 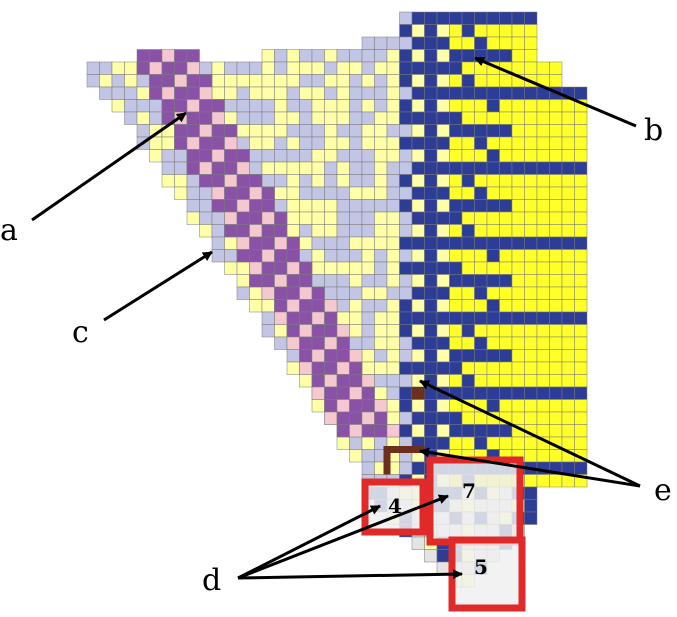 What do you see at coordinates (663, 490) in the screenshot?
I see `label-e: e` at bounding box center [663, 490].